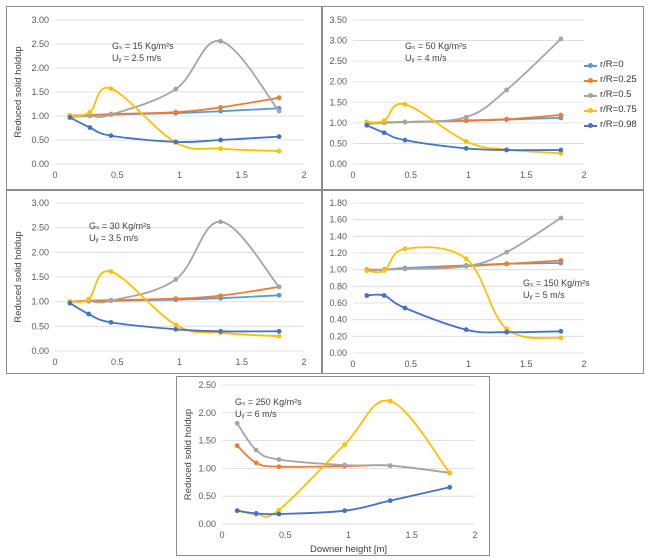 This screenshot has width=650, height=560. What do you see at coordinates (426, 58) in the screenshot?
I see `condition-annotation: Uᵧ = 4 m/s` at bounding box center [426, 58].